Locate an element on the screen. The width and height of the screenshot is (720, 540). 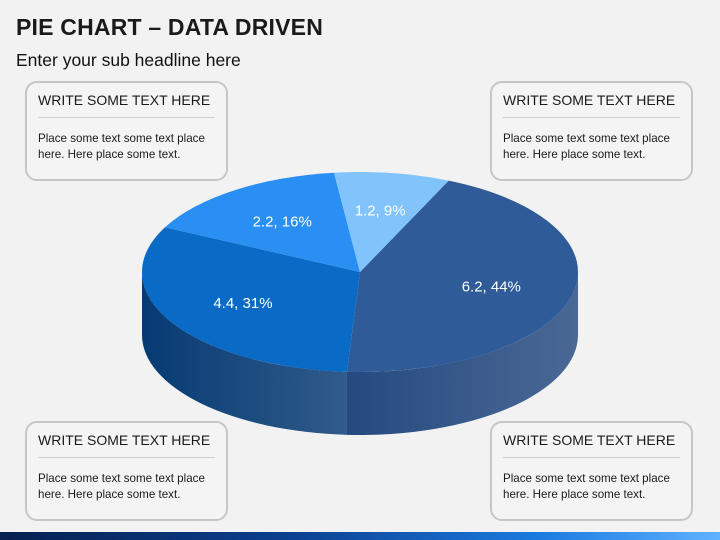
page-subtitle: Enter your sub headline here is located at coordinates (128, 60).